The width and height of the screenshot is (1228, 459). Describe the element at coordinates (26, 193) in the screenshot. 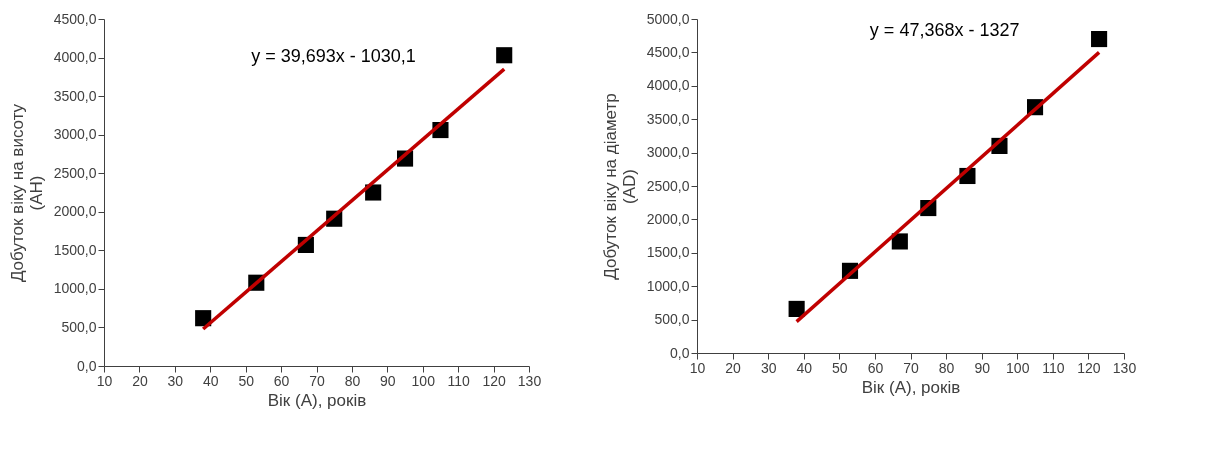

I see `y-axis-title: Добуток віку на висоту (AH)` at that location.